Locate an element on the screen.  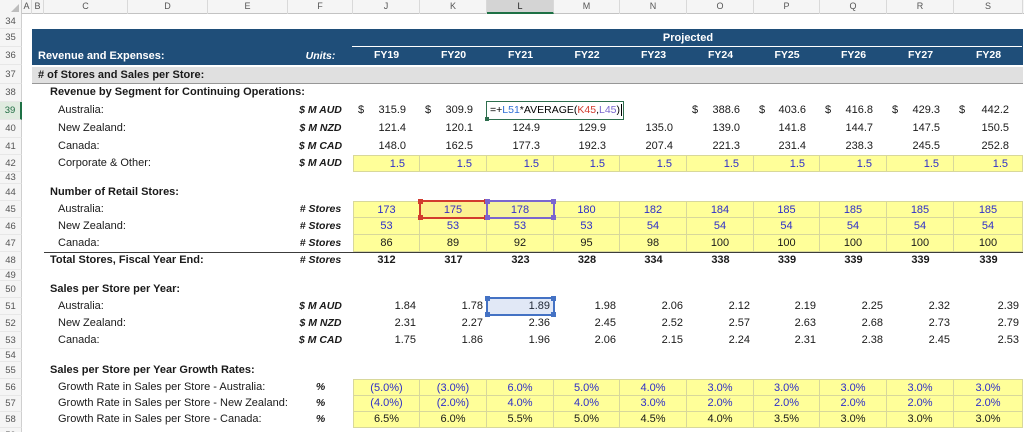
cell-R53: 2.45 is located at coordinates (939, 340).